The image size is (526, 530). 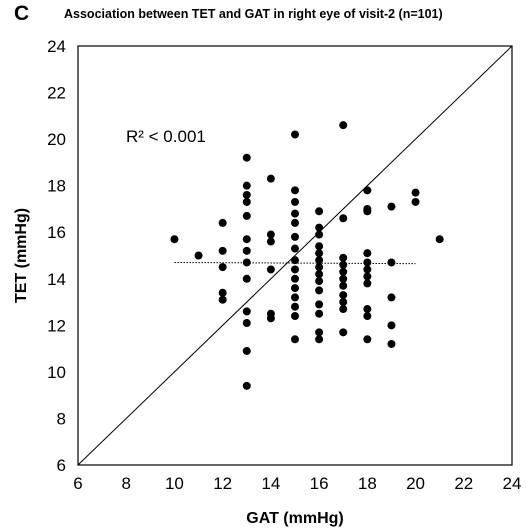 What do you see at coordinates (61, 465) in the screenshot?
I see `y-tick-label: 6` at bounding box center [61, 465].